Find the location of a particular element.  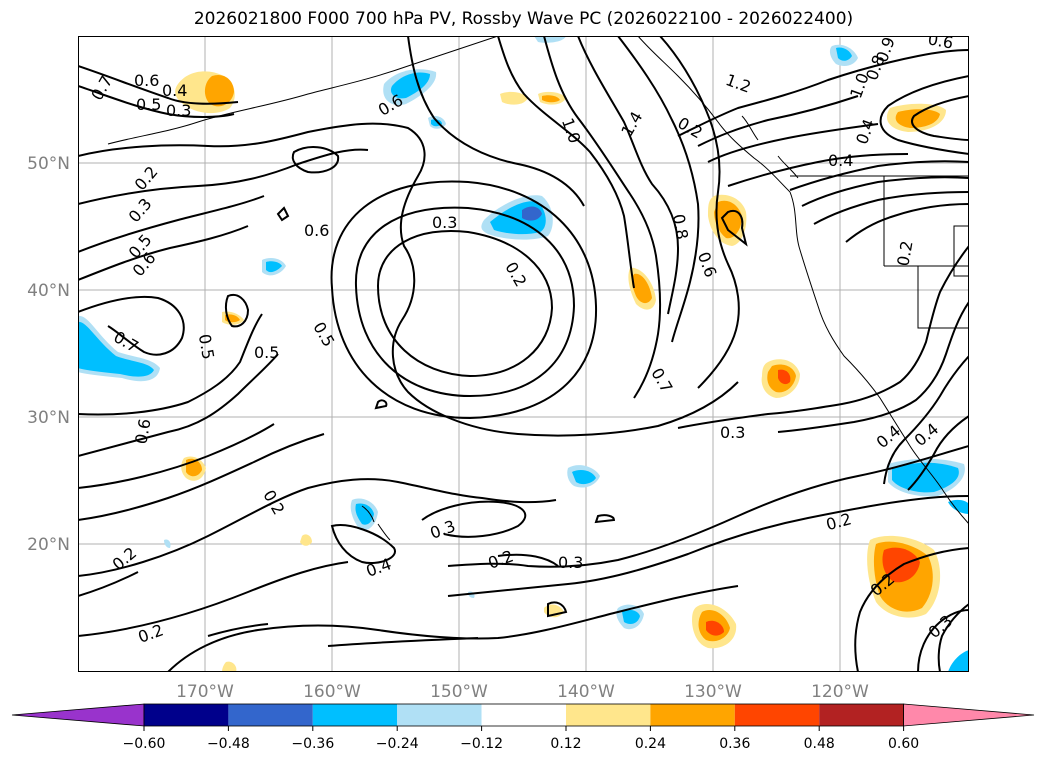

lat-label: 20°N is located at coordinates (48, 545).